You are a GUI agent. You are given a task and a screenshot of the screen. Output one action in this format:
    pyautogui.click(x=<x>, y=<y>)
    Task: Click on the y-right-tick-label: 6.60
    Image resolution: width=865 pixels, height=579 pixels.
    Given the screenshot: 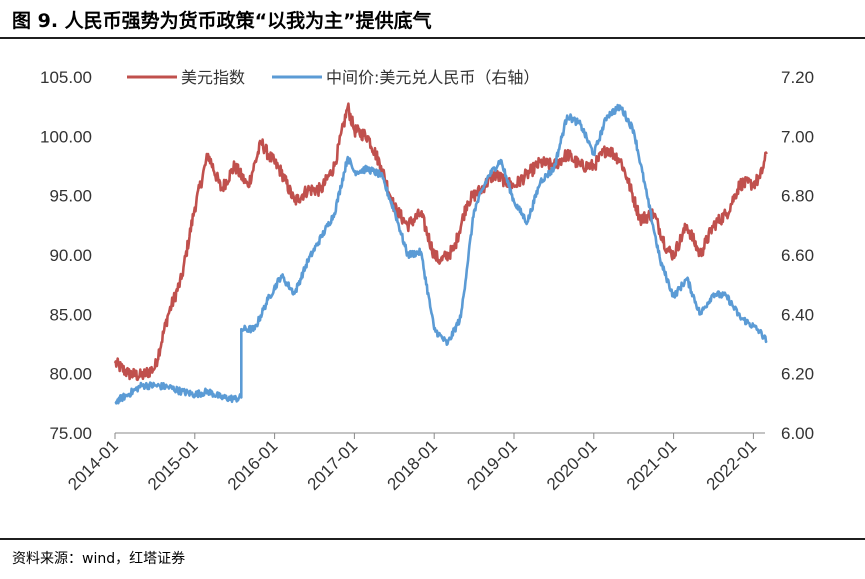 What is the action you would take?
    pyautogui.click(x=797, y=255)
    